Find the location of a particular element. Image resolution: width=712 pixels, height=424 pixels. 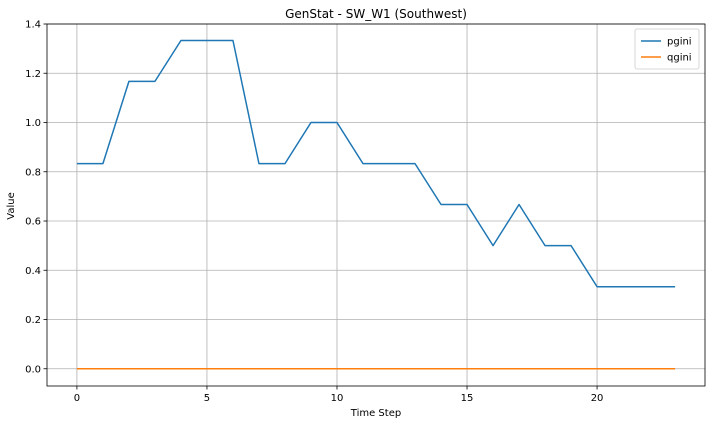

x-tick-label: 15 is located at coordinates (467, 398).